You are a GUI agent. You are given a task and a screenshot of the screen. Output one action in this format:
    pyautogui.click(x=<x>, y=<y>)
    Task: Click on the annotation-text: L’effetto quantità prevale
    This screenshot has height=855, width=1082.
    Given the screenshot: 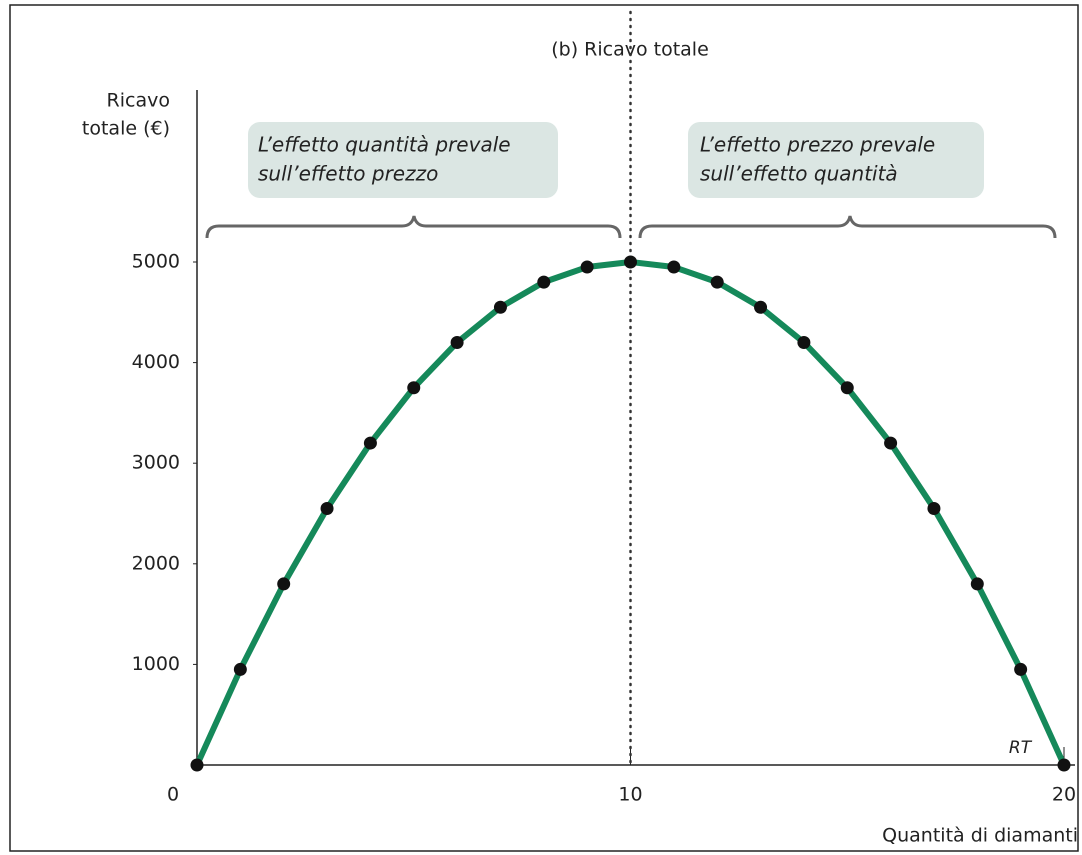 What is the action you would take?
    pyautogui.click(x=384, y=145)
    